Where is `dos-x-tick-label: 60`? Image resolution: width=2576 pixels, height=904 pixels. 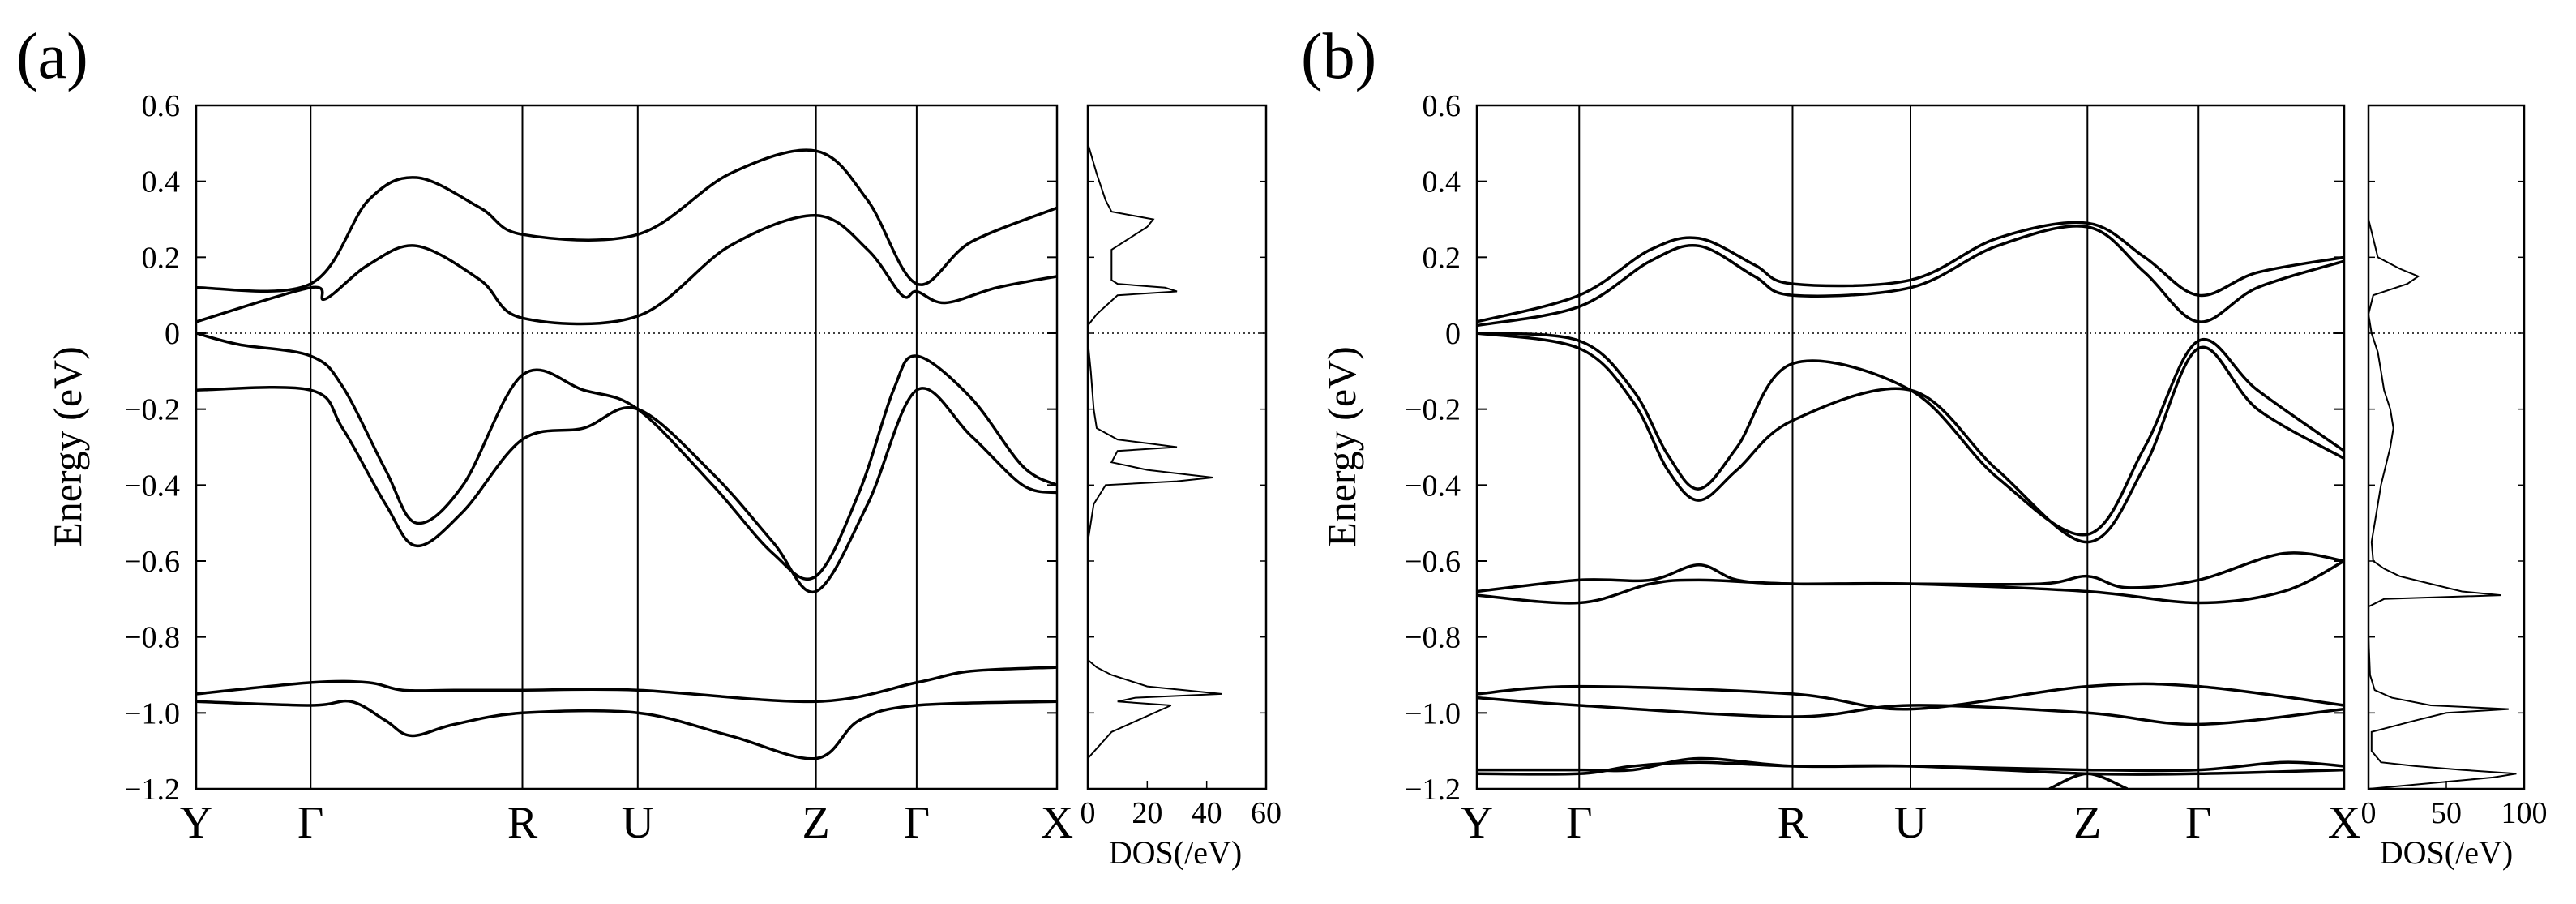
dos-x-tick-label: 60 is located at coordinates (1266, 813).